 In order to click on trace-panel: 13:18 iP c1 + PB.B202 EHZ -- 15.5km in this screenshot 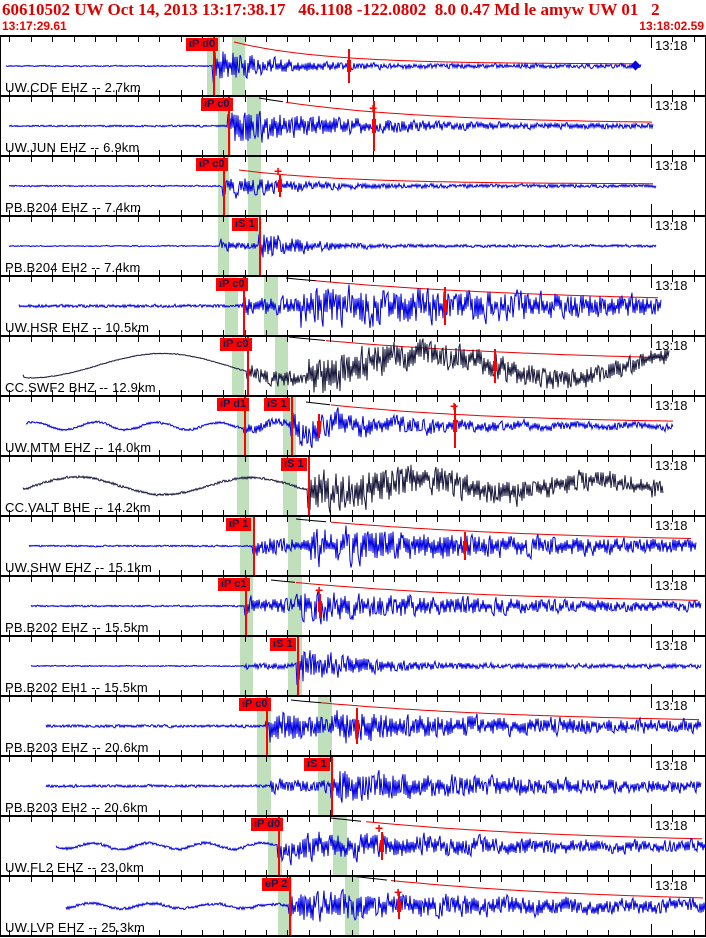, I will do `click(353, 605)`.